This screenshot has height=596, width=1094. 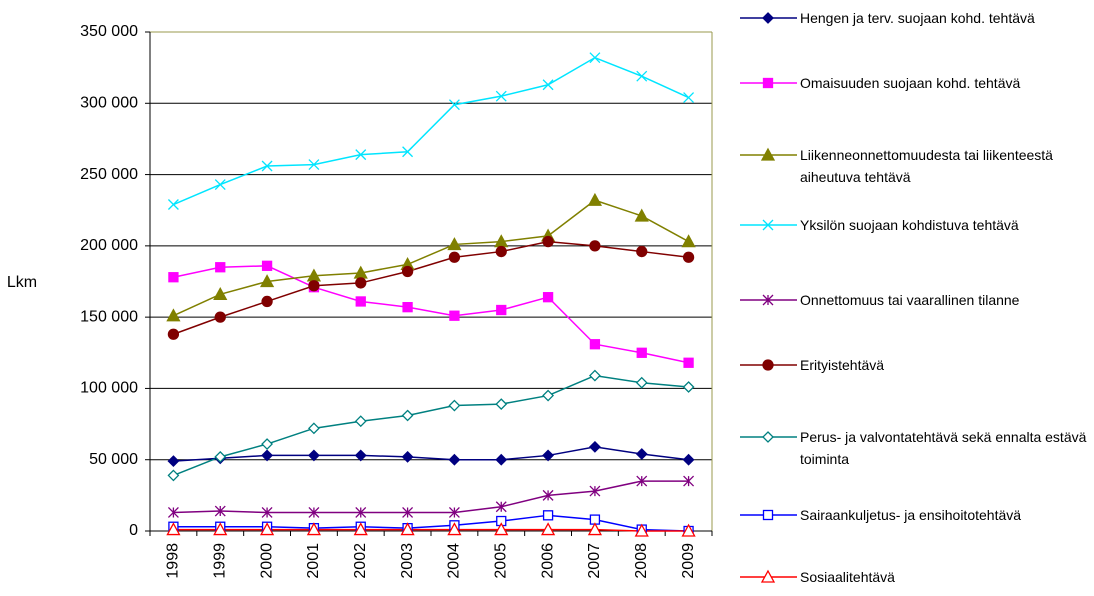 I want to click on legend-label: Omaisuuden suojaan kohd. tehtävä, so click(x=910, y=83).